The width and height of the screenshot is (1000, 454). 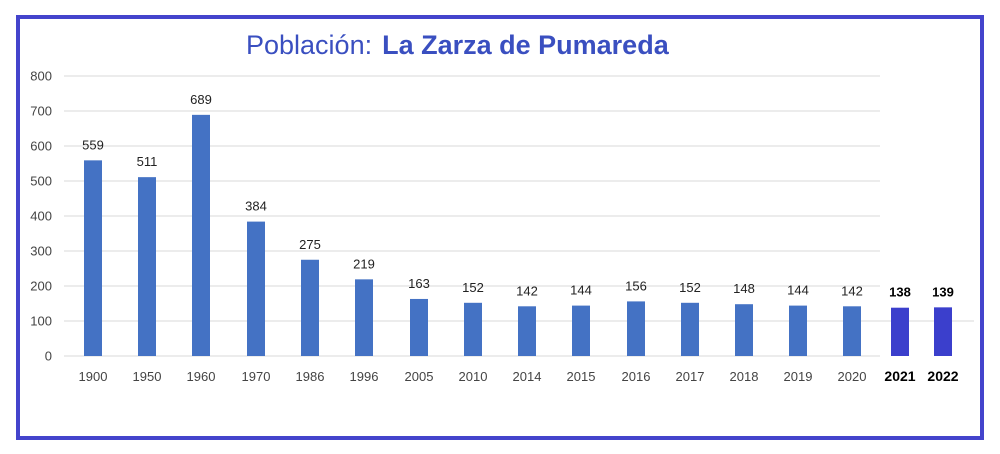 I want to click on data-label-2020: 142, so click(x=852, y=290).